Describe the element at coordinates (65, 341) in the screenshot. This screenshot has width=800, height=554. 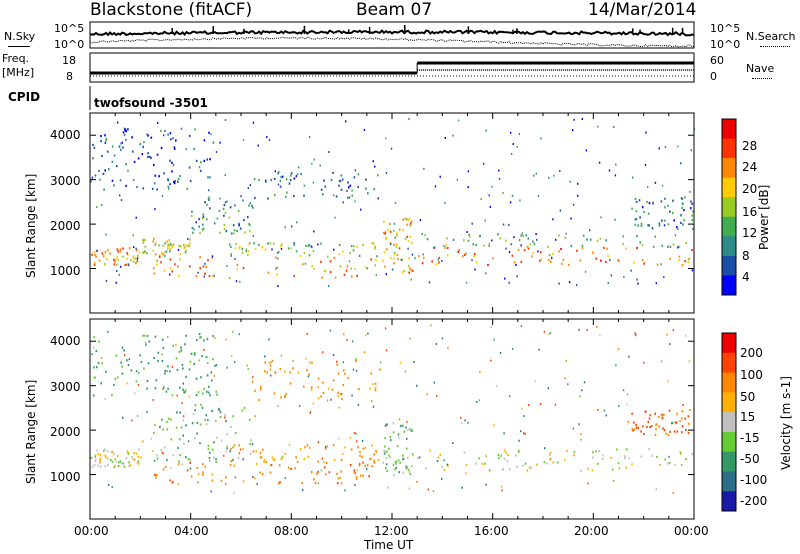
I see `vel-ytick-4000: 4000` at that location.